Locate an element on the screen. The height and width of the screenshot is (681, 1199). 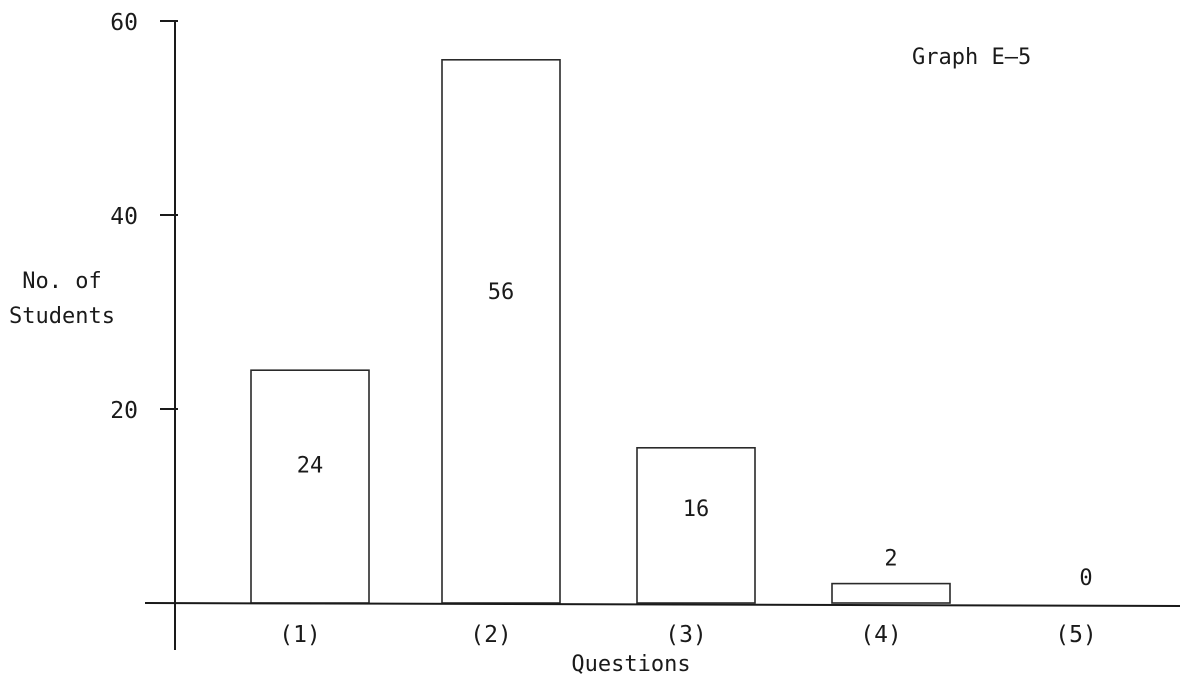
x-axis-label: Questions is located at coordinates (630, 664).